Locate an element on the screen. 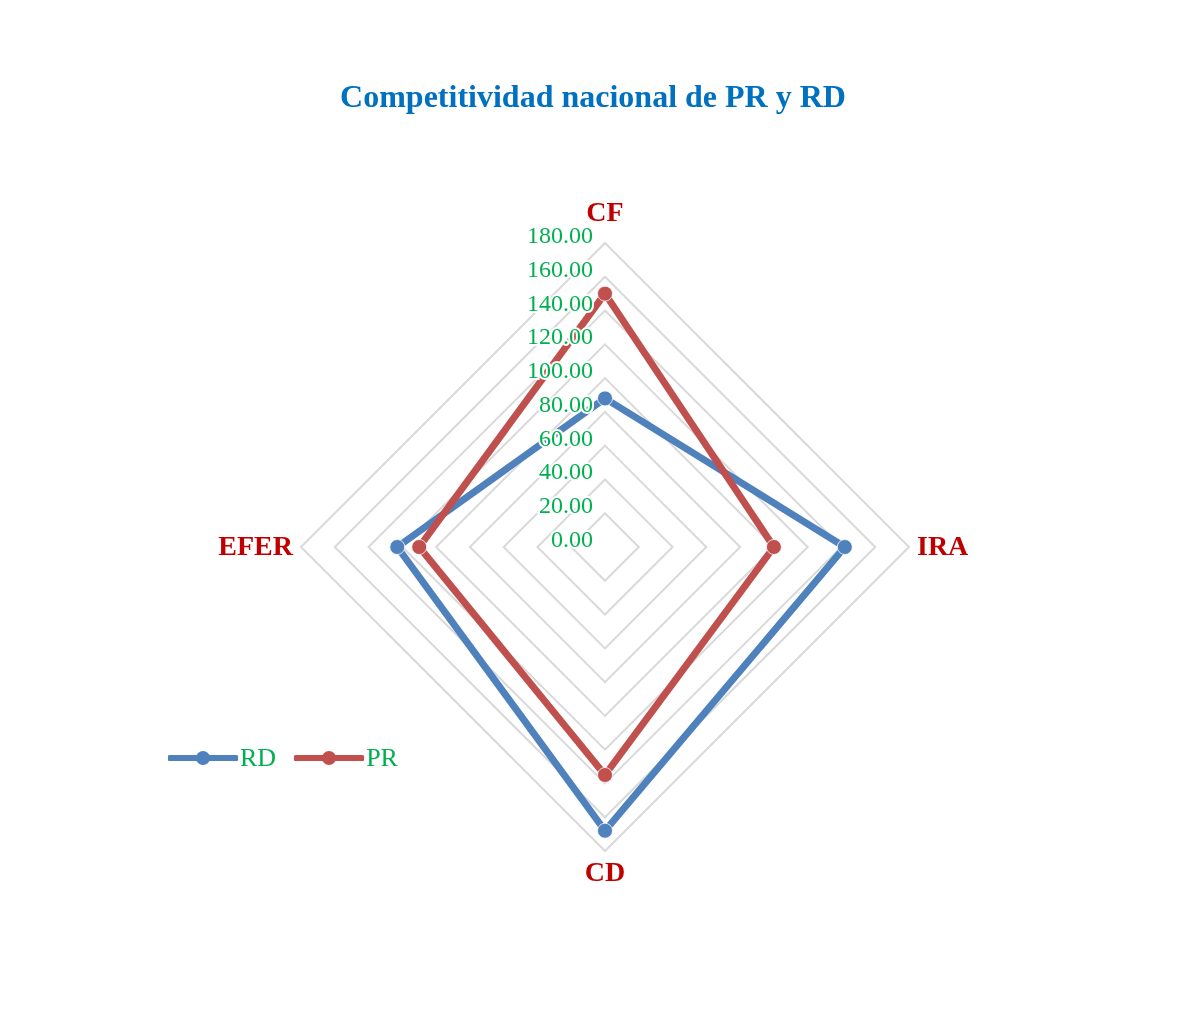  y-tick-label: 0.00 is located at coordinates (572, 539).